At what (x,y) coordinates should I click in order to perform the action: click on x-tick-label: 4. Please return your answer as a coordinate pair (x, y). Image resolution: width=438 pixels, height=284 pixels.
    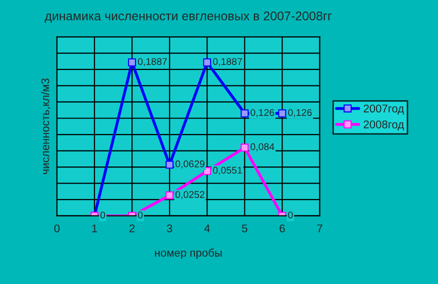
    Looking at the image, I should click on (207, 228).